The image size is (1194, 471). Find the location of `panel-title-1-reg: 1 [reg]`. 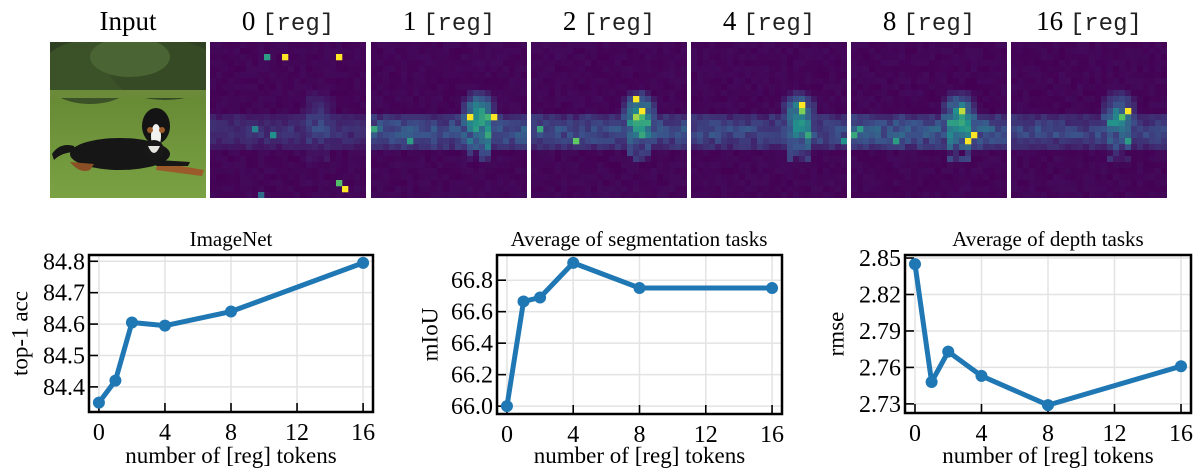

panel-title-1-reg: 1 [reg] is located at coordinates (449, 21).